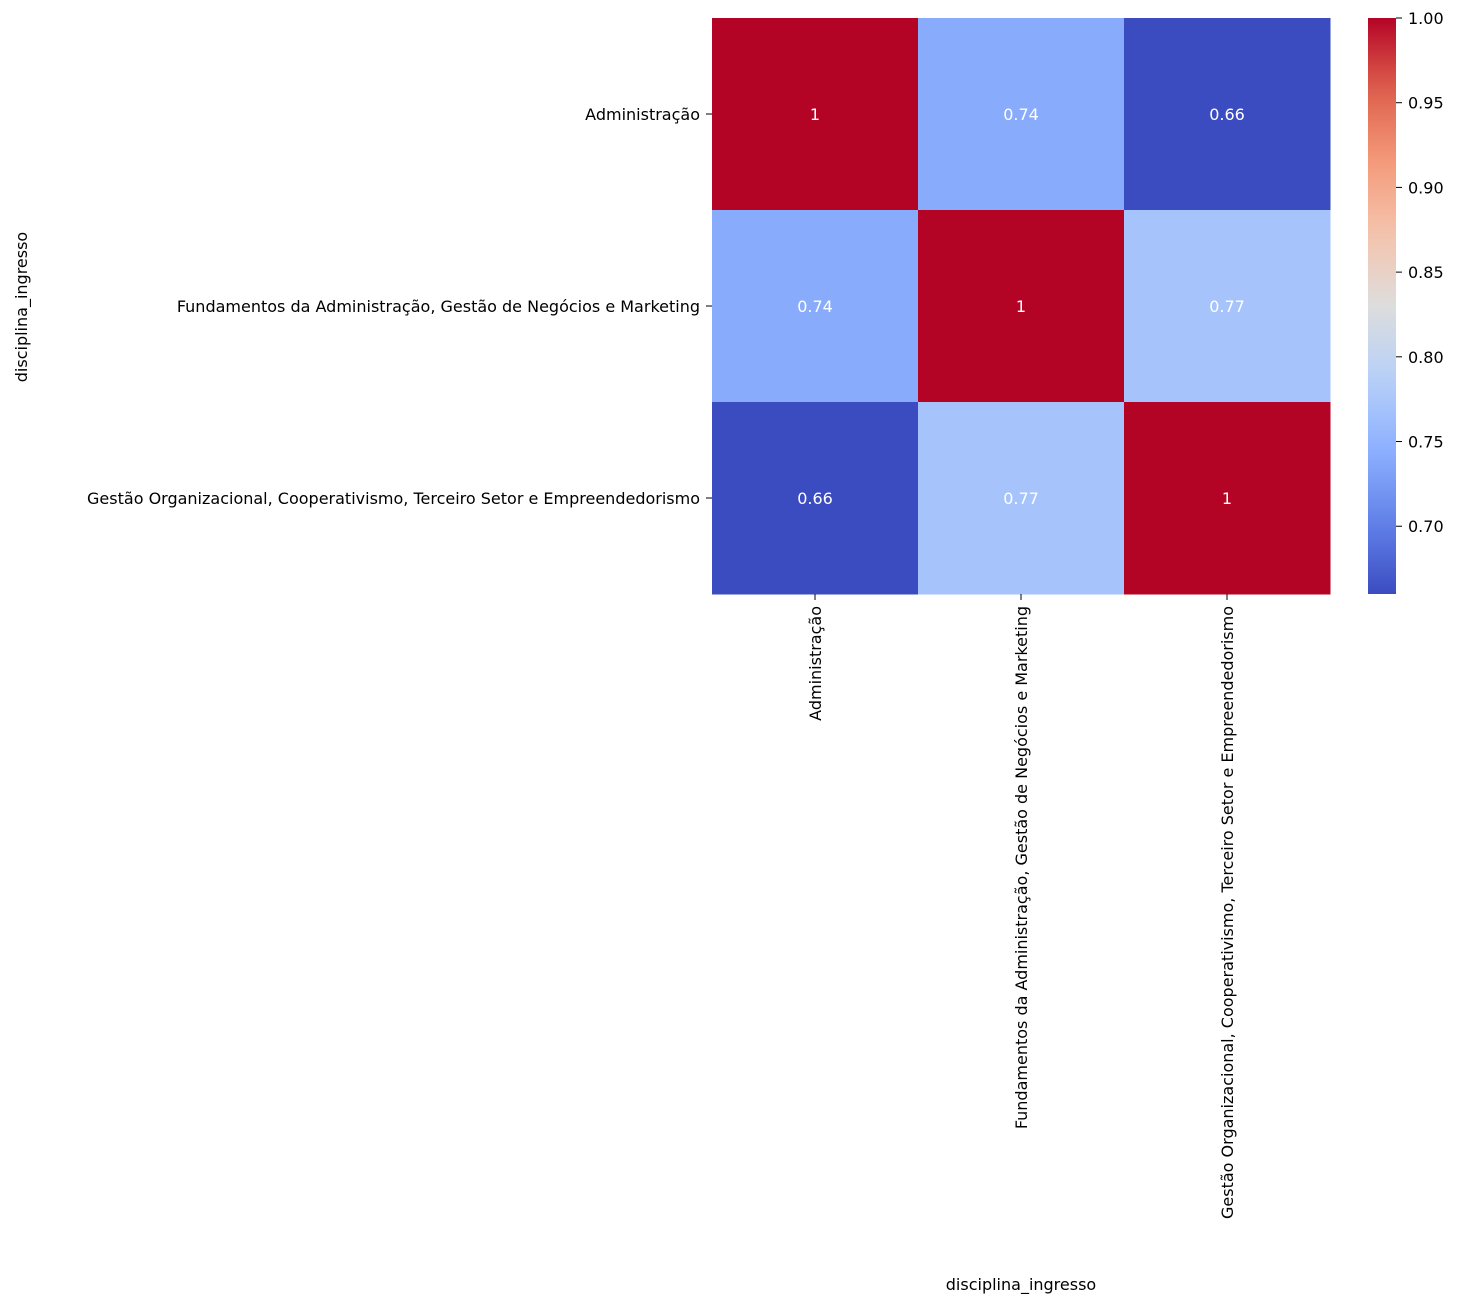 Image resolution: width=1460 pixels, height=1306 pixels. Describe the element at coordinates (1426, 103) in the screenshot. I see `colorbar-tick-label: 0.95` at that location.